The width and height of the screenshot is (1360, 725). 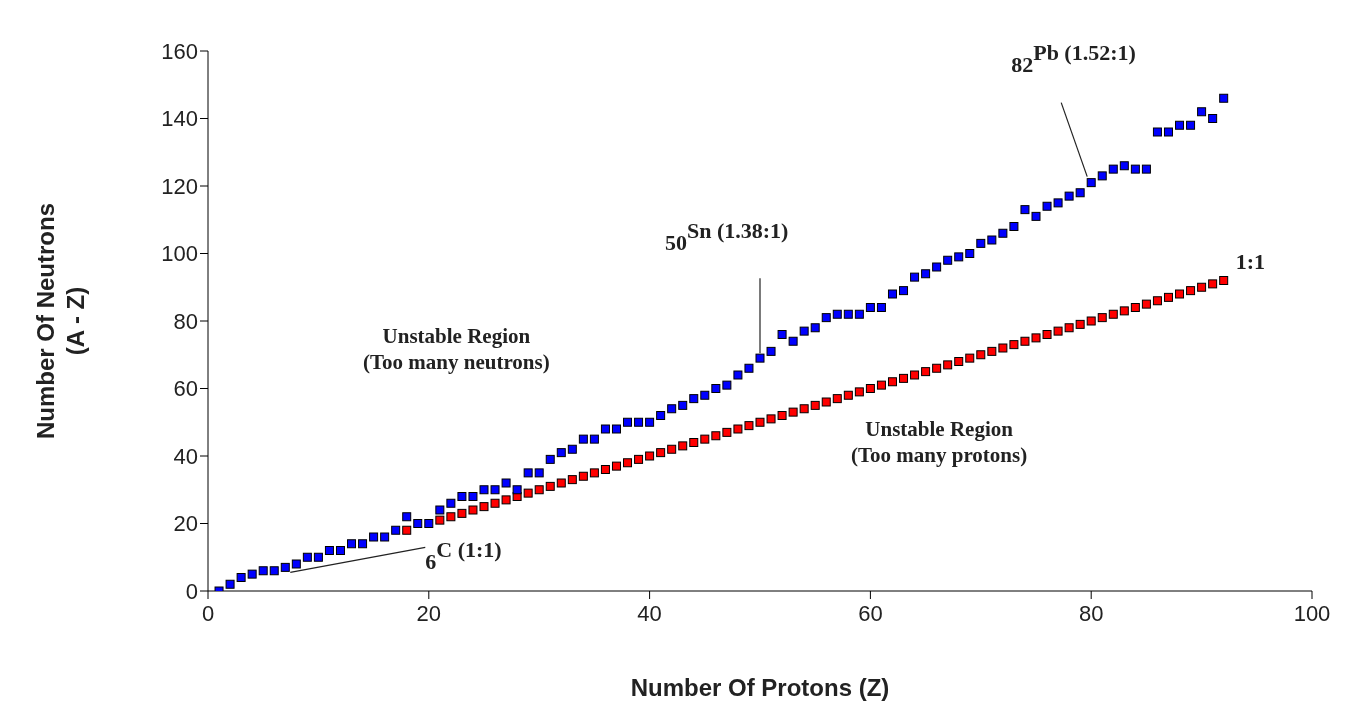 What do you see at coordinates (185, 389) in the screenshot?
I see `y-tick-label: 60` at bounding box center [185, 389].